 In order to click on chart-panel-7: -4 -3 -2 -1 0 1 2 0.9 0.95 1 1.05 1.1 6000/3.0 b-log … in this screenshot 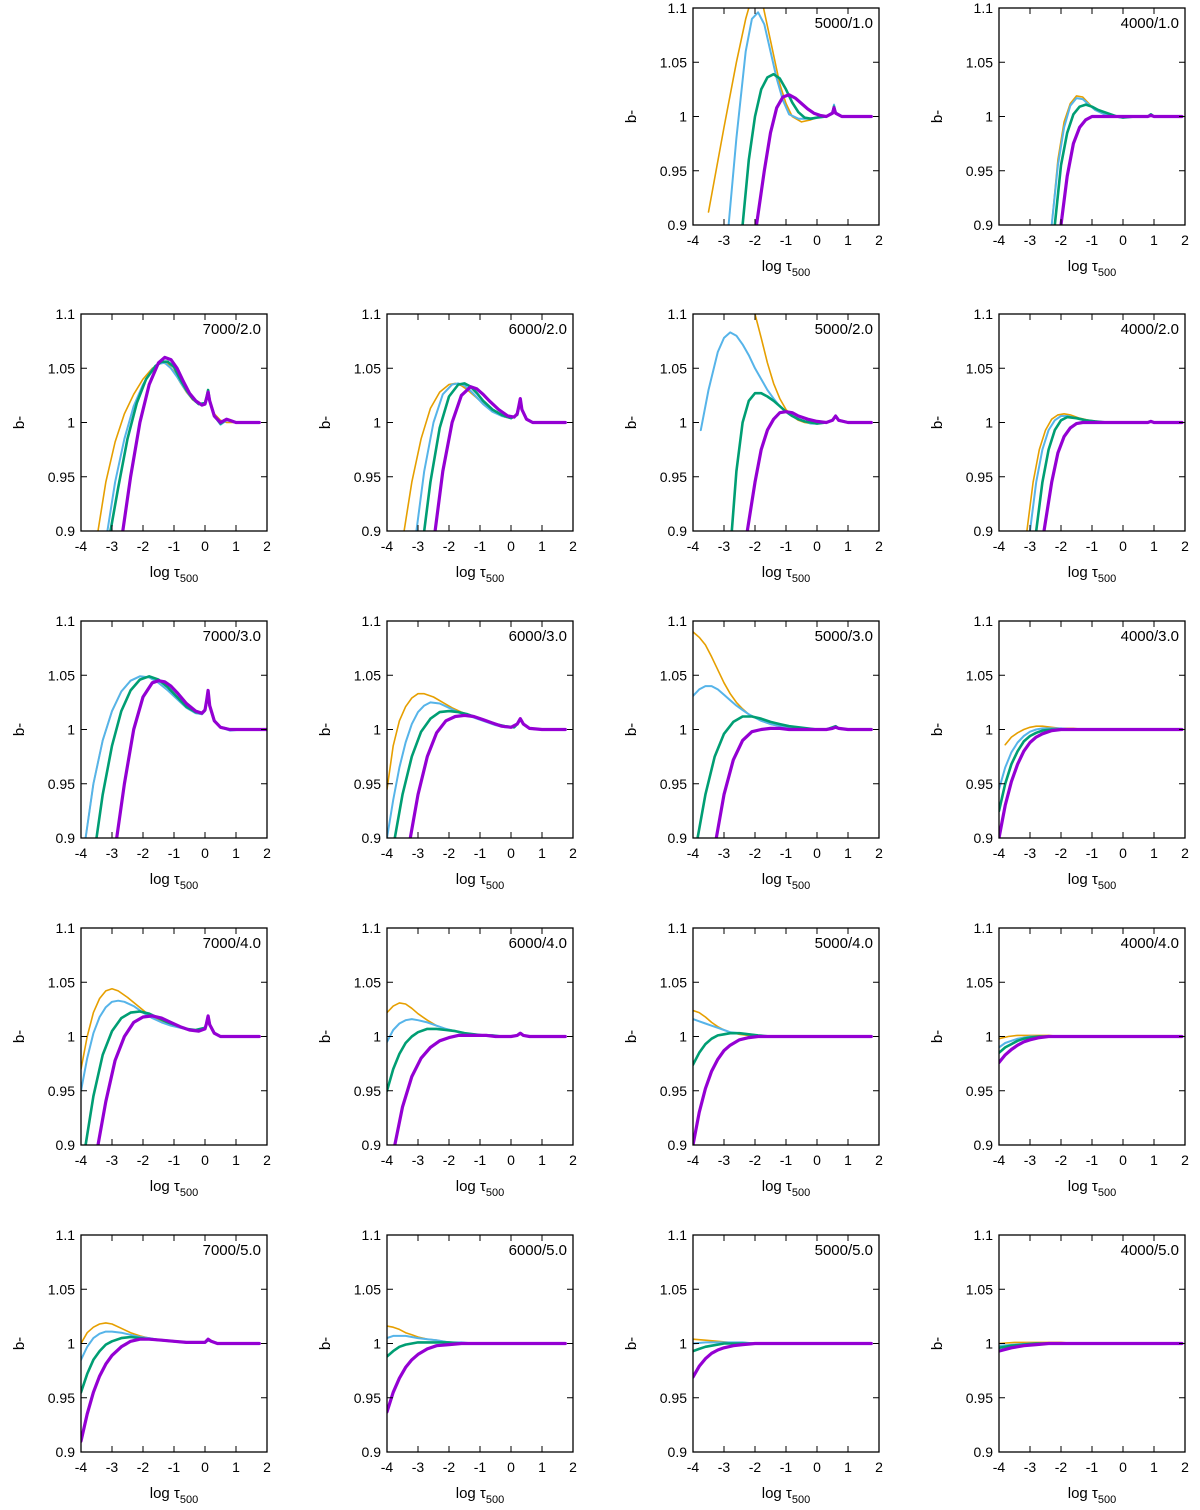, I will do `click(447, 752)`.